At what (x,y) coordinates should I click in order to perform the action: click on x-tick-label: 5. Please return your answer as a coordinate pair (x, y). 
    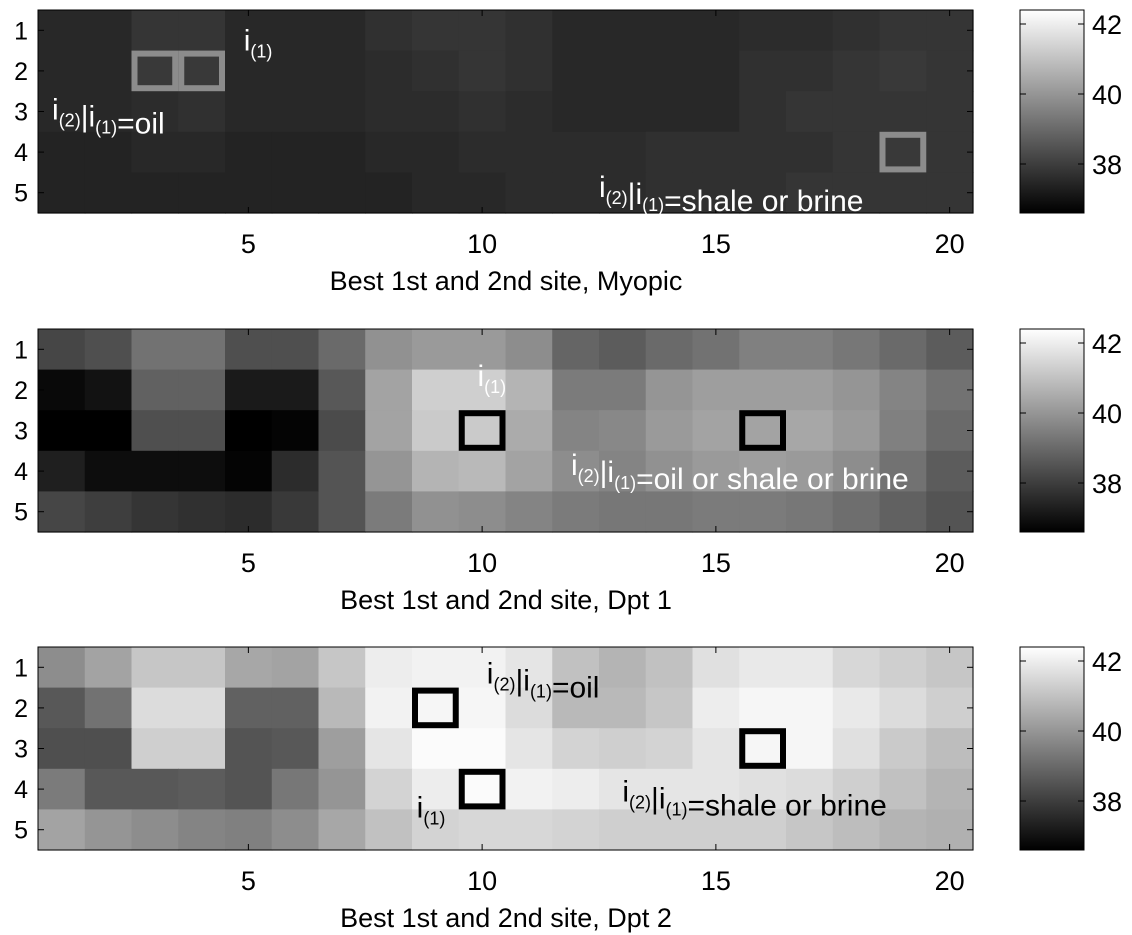
    Looking at the image, I should click on (248, 244).